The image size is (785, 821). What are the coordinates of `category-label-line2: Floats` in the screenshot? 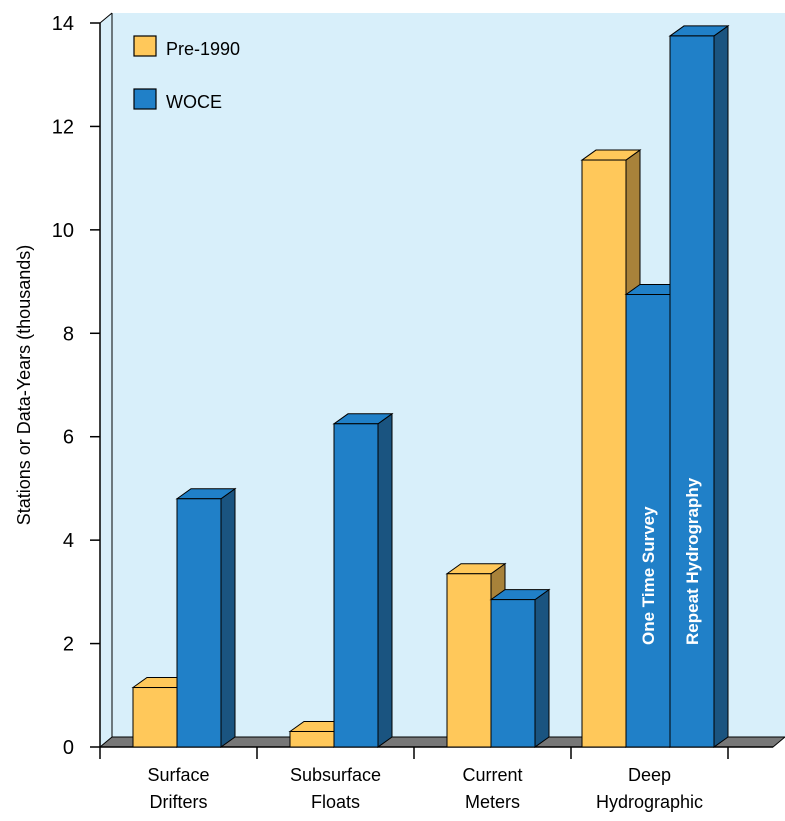 It's located at (335, 802).